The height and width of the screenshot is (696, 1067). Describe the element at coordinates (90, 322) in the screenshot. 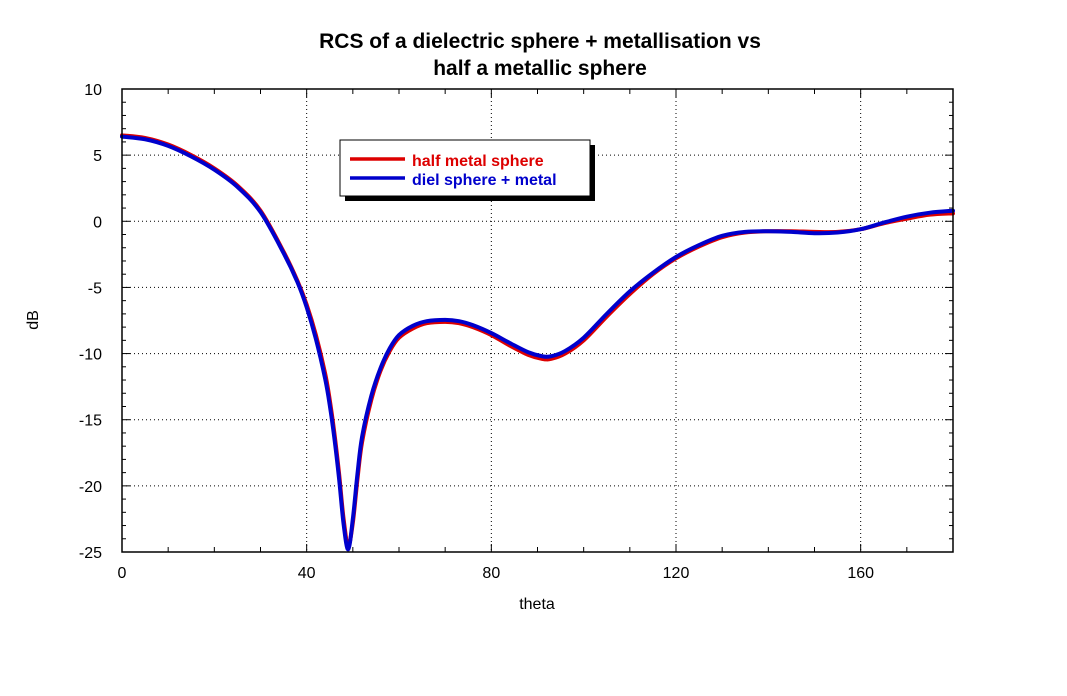

I see `y-tick-labels: -25 -20 -15 -10 -5 0 5 10` at that location.